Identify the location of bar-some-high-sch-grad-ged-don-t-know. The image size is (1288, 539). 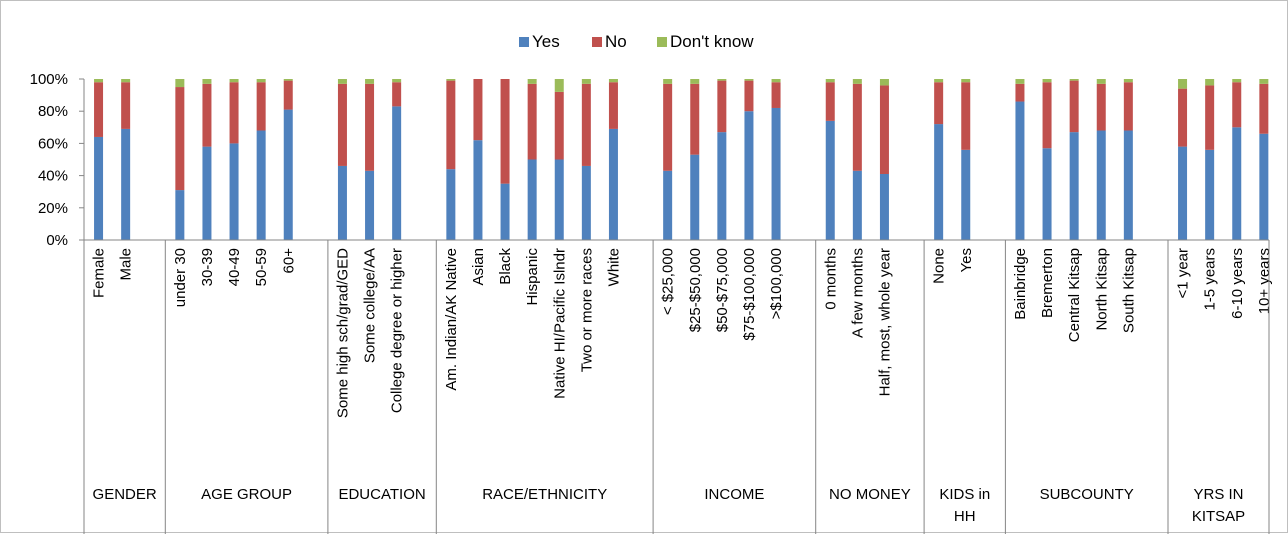
(342, 81).